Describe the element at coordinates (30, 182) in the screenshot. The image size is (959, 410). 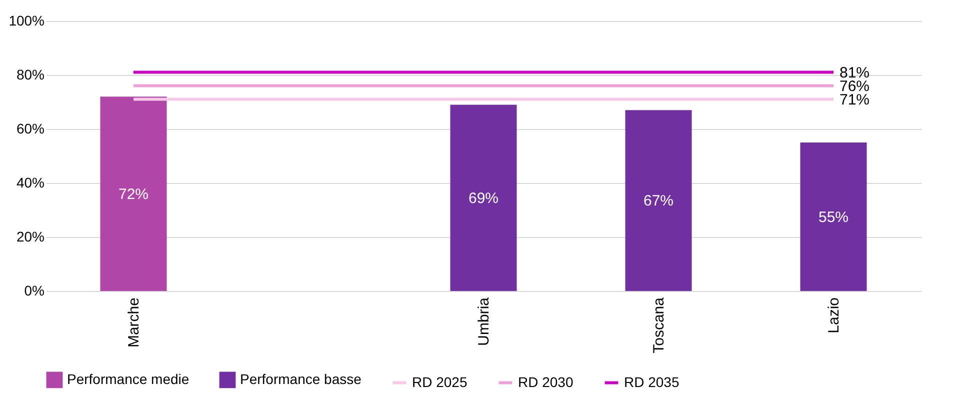
I see `y-tick-label: 40%` at that location.